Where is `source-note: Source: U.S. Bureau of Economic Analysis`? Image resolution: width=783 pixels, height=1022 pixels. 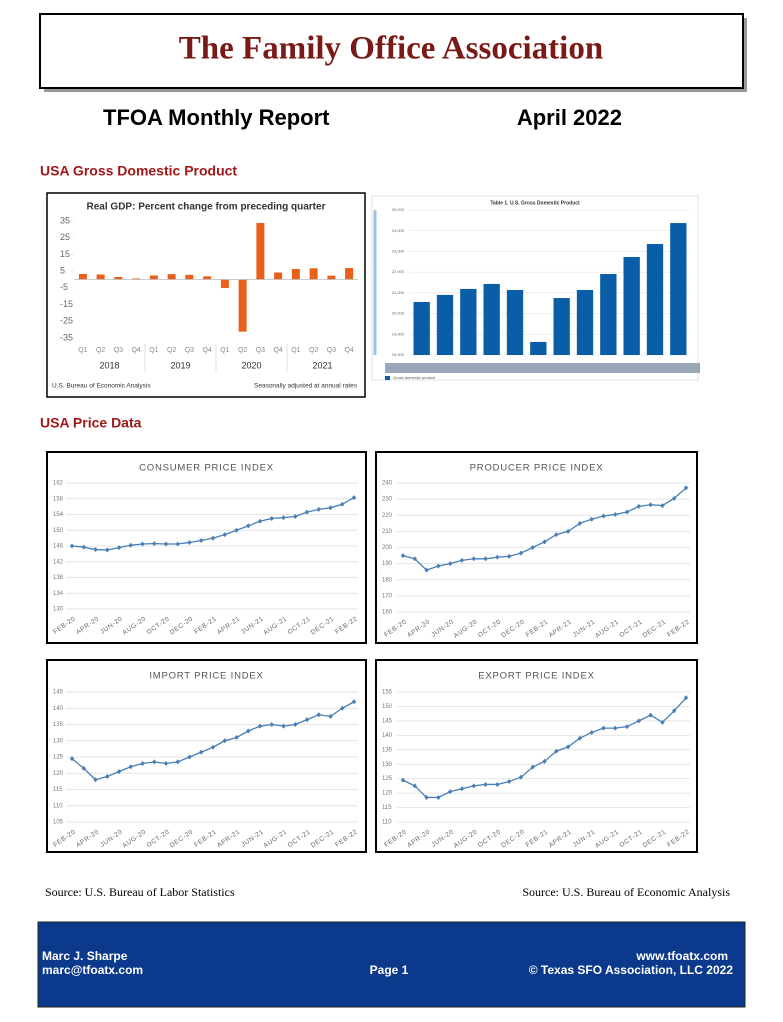 source-note: Source: U.S. Bureau of Economic Analysis is located at coordinates (626, 892).